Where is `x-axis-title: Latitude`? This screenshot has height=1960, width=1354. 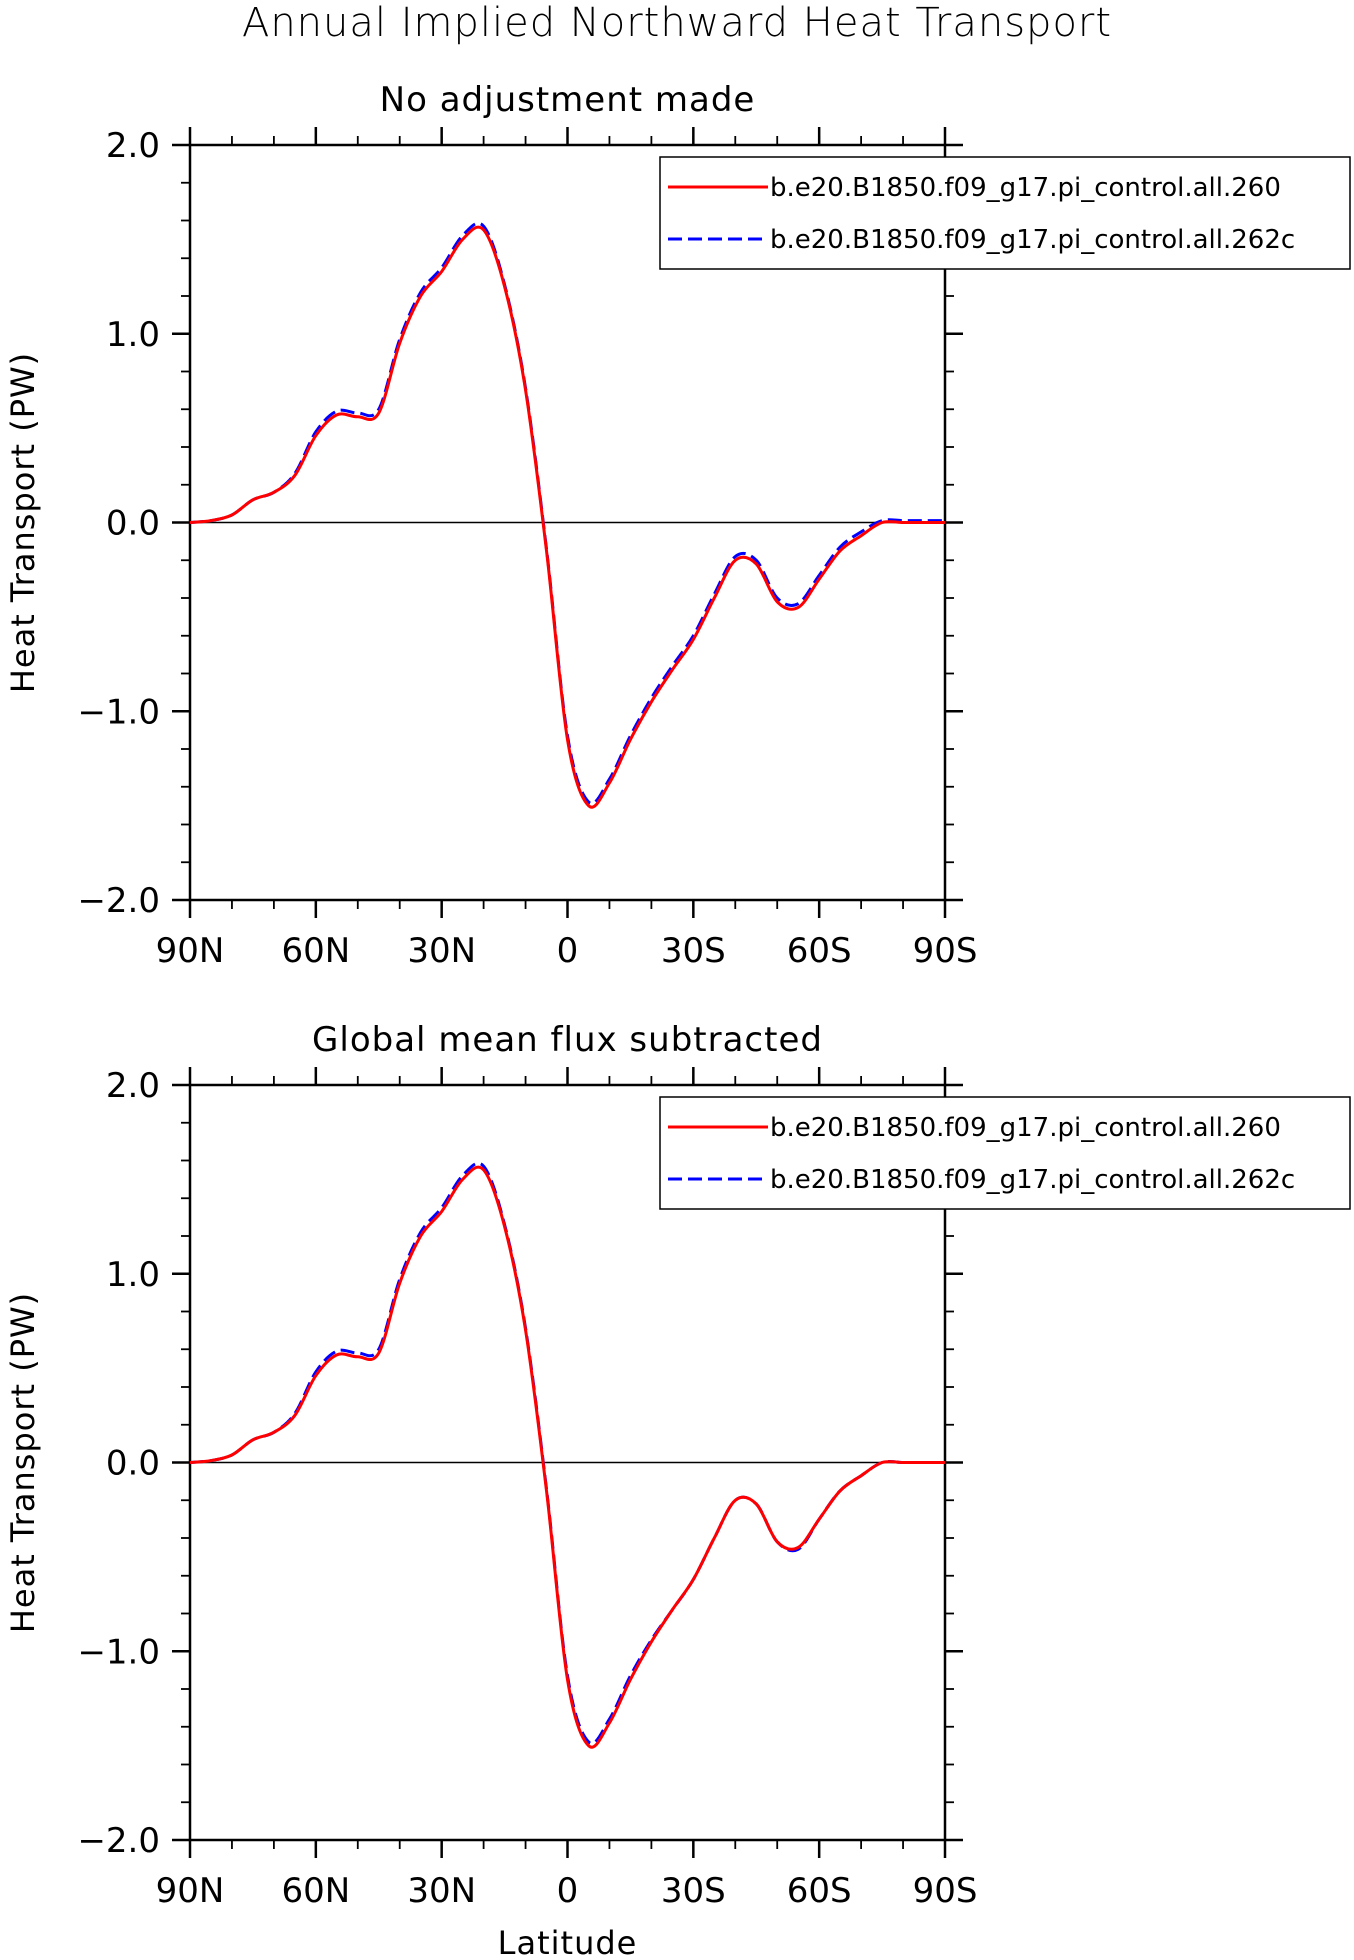
x-axis-title: Latitude is located at coordinates (568, 1942).